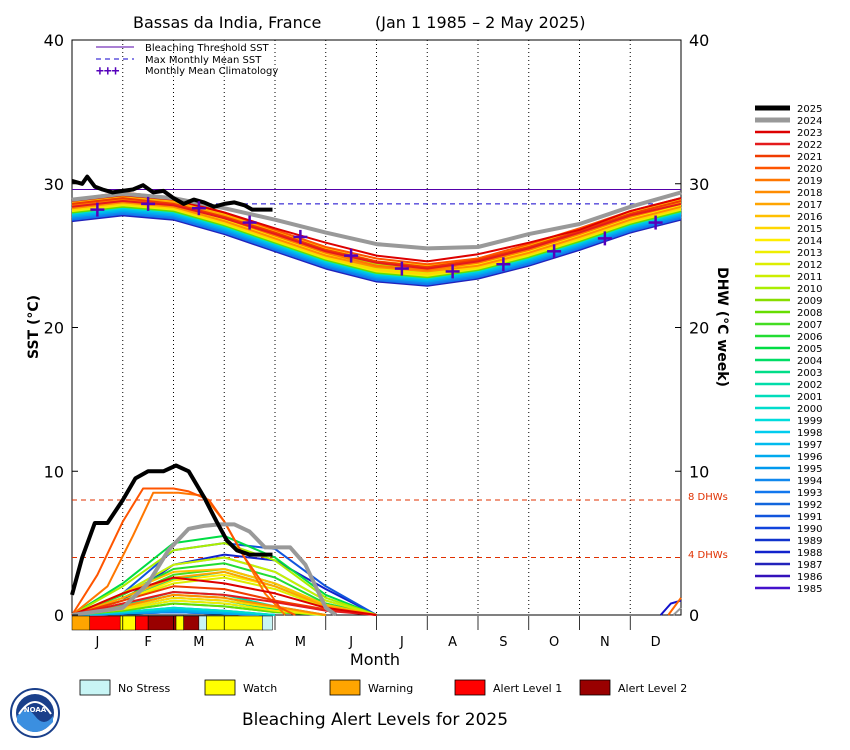  I want to click on legend-label-2011: 2011, so click(809, 277).